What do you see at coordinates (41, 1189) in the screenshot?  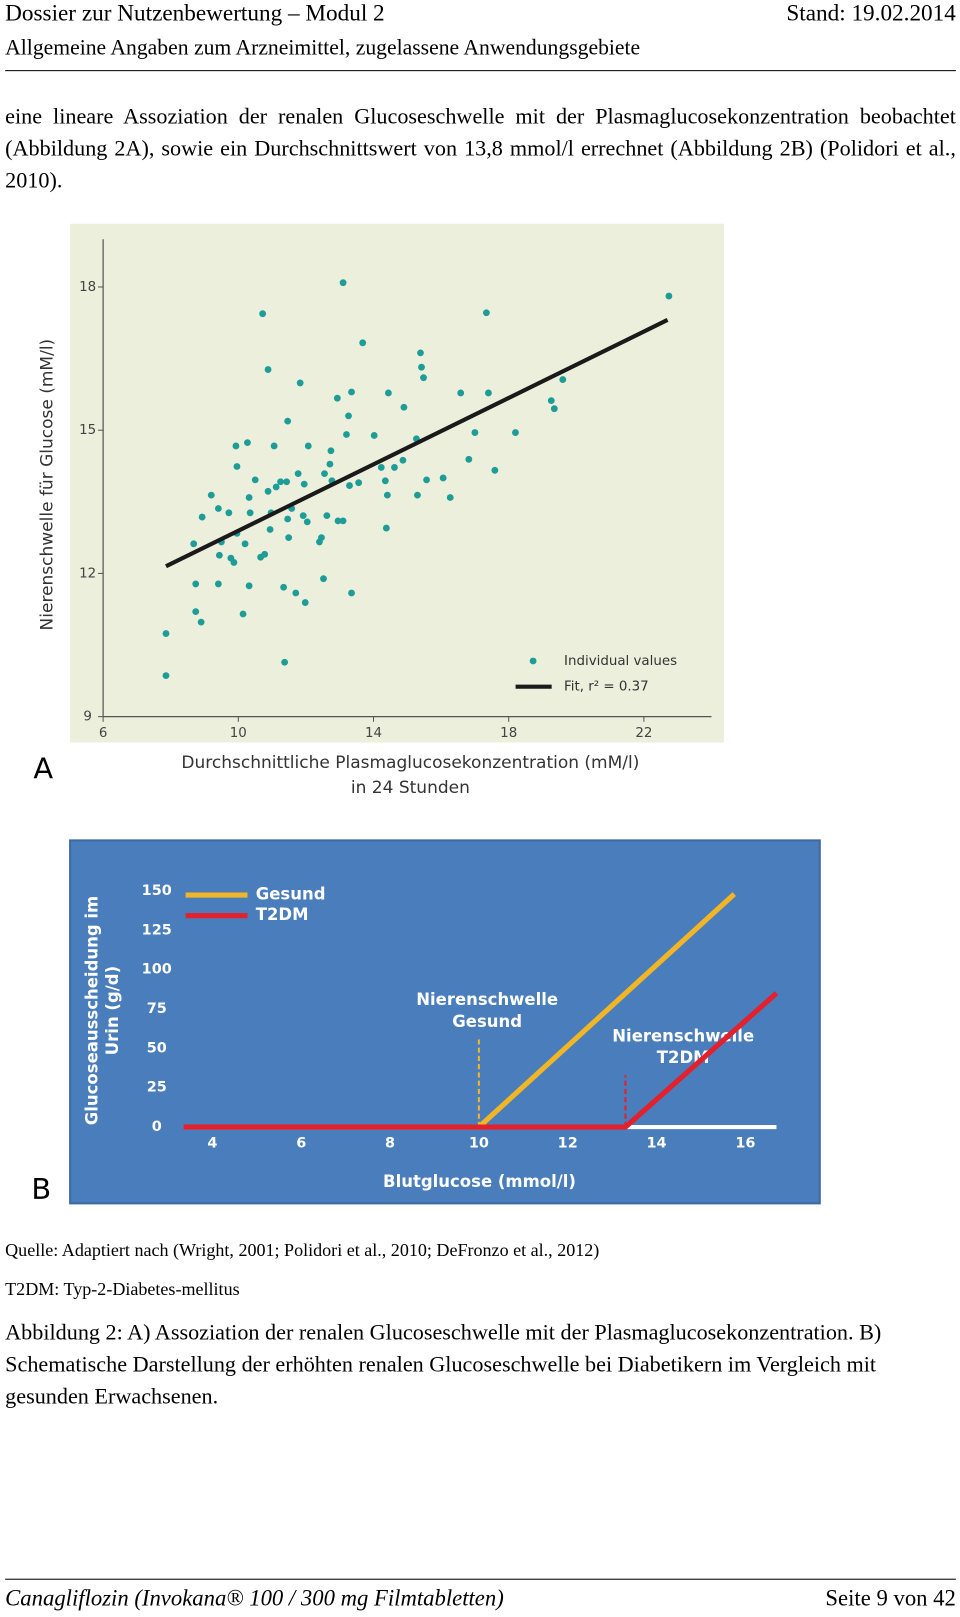 I see `panel-label: B` at bounding box center [41, 1189].